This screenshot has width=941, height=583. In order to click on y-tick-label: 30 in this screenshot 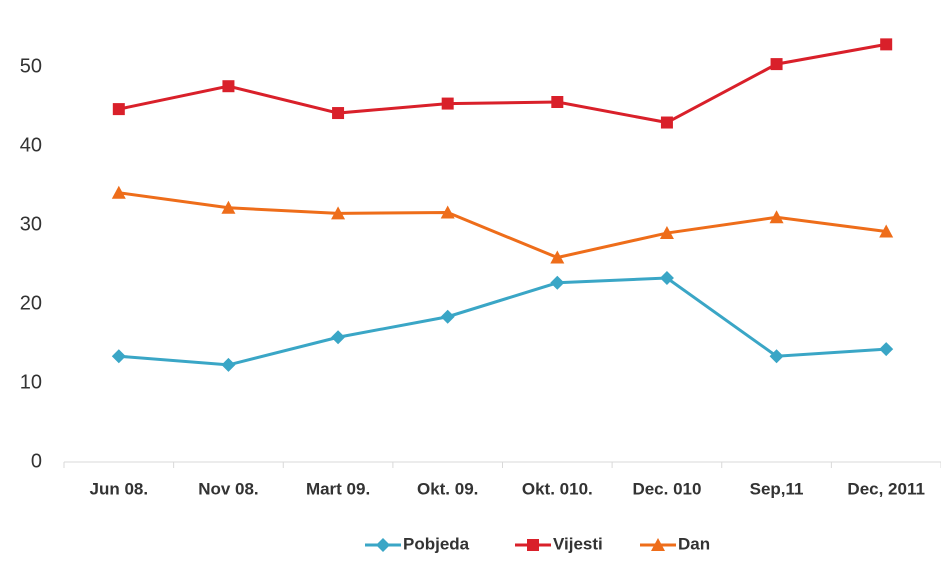, I will do `click(31, 224)`.